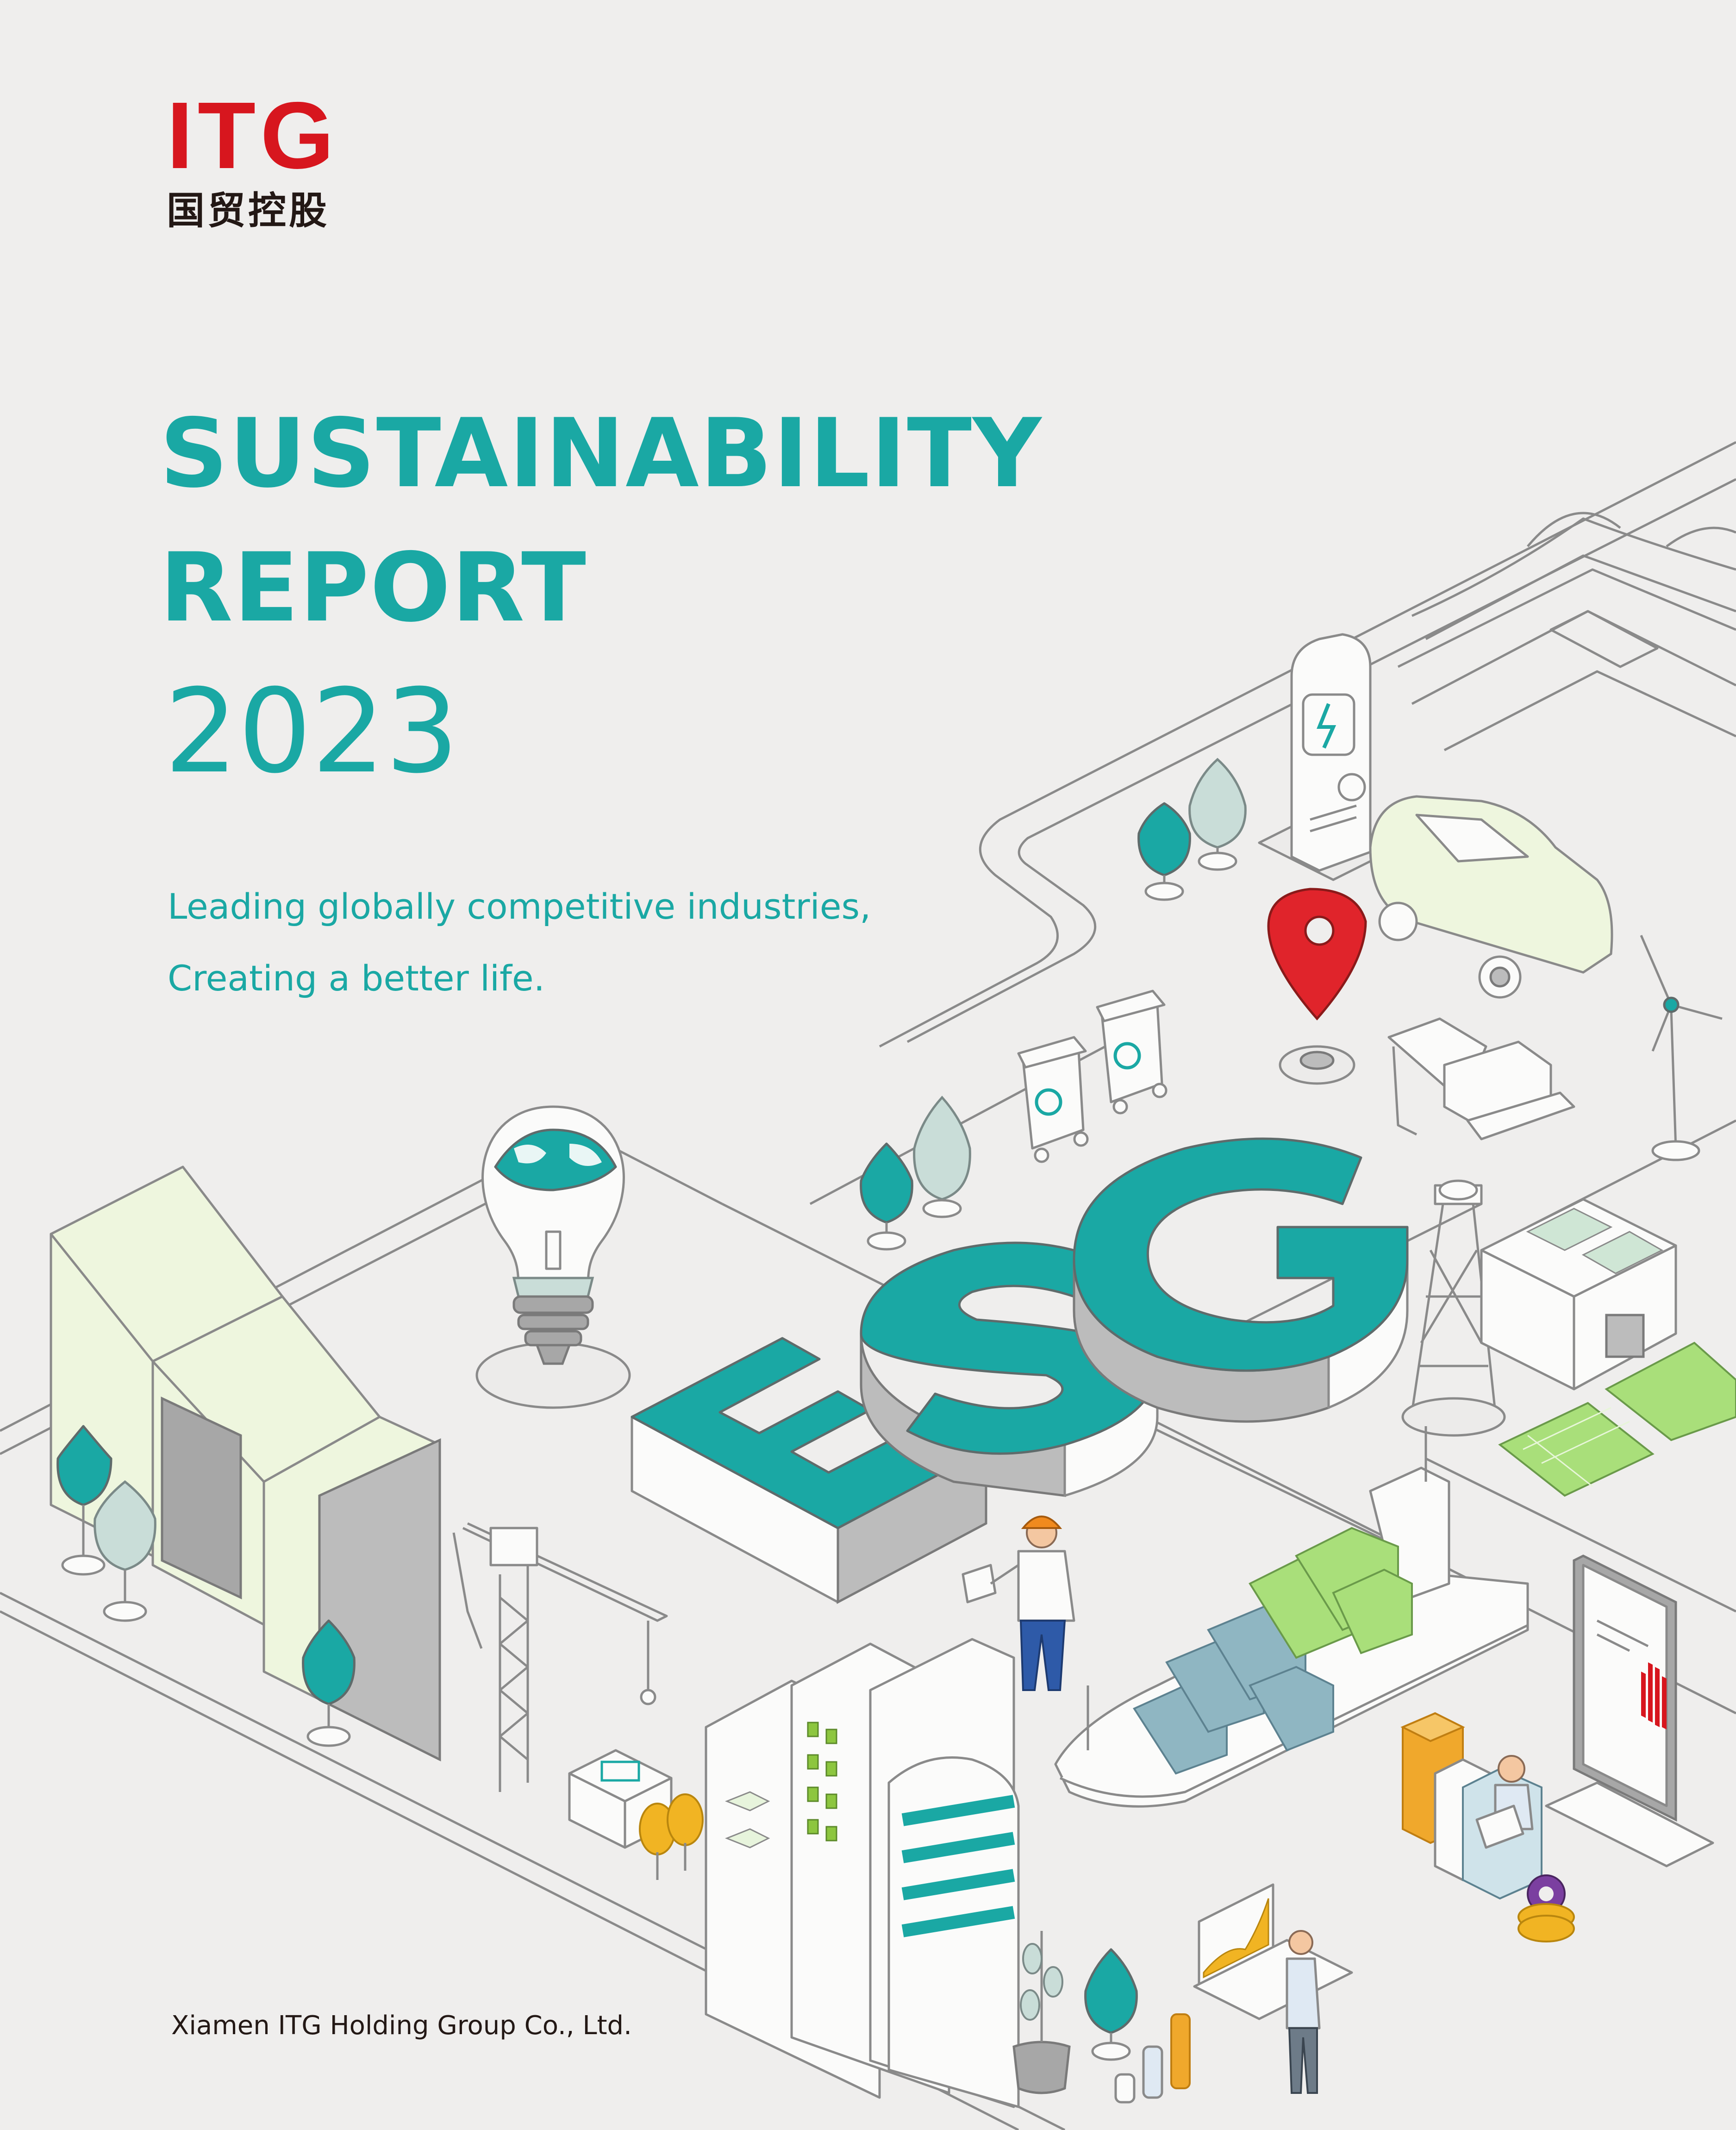  I want to click on ev-charger-icon, so click(1324, 757).